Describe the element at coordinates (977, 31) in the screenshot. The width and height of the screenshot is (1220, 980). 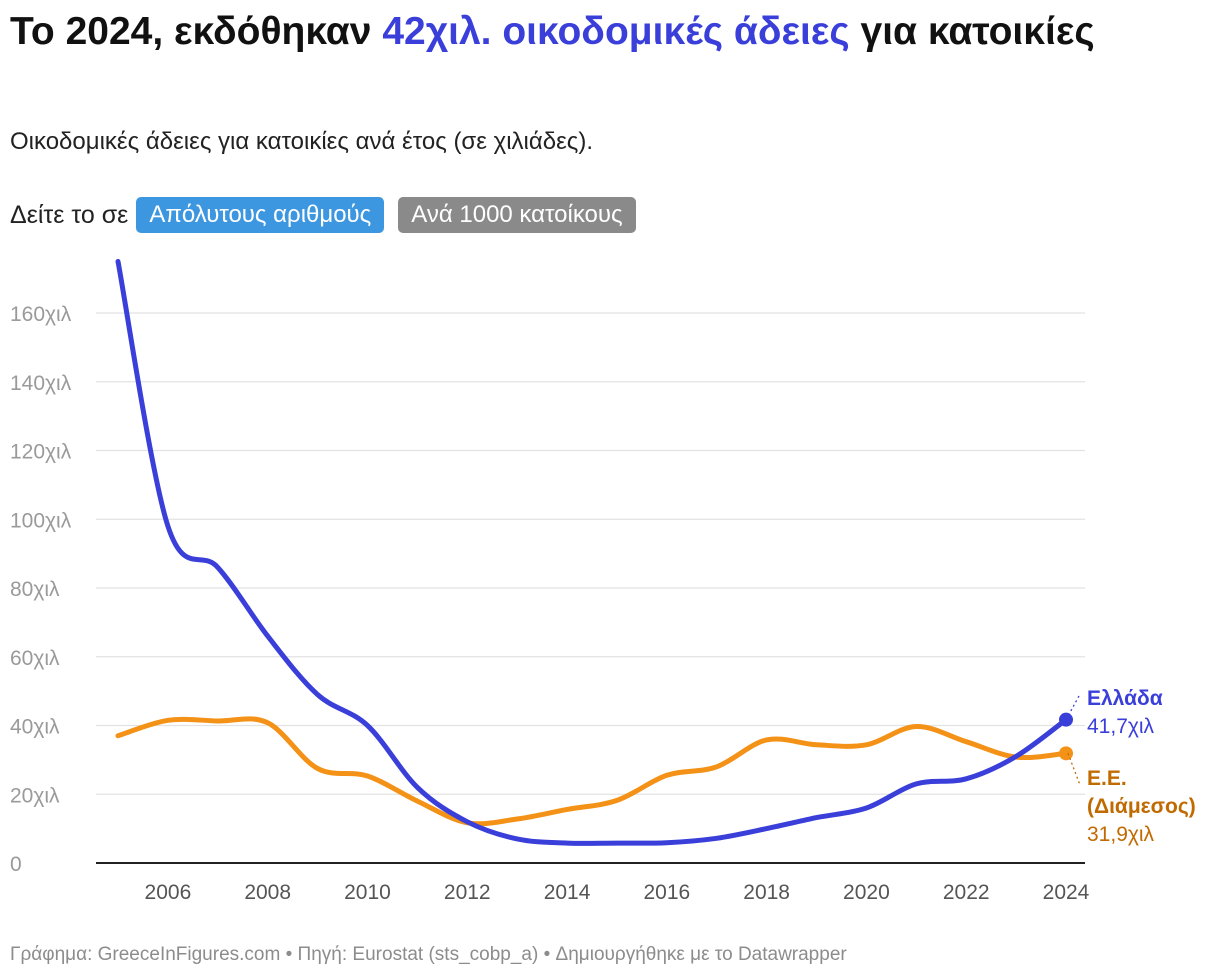
I see `title-suffix: για κατοικίες` at that location.